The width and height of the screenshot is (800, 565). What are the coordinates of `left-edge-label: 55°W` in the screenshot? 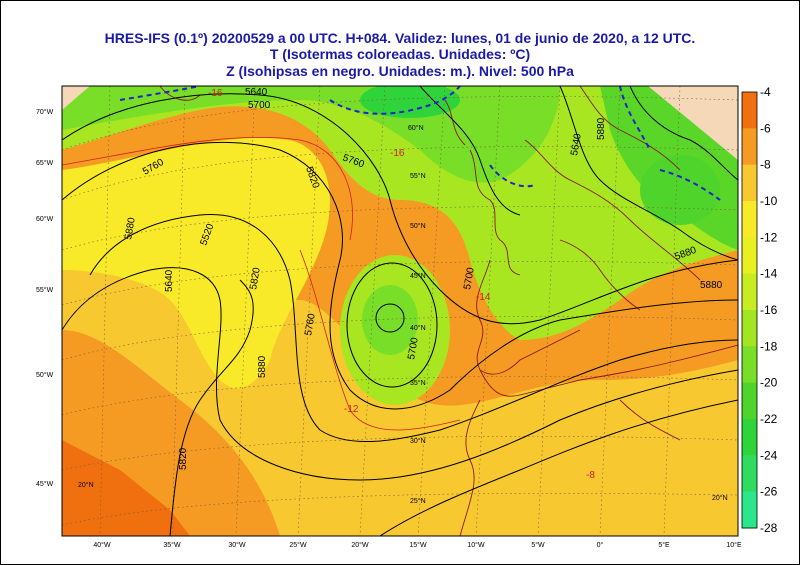 It's located at (45, 290).